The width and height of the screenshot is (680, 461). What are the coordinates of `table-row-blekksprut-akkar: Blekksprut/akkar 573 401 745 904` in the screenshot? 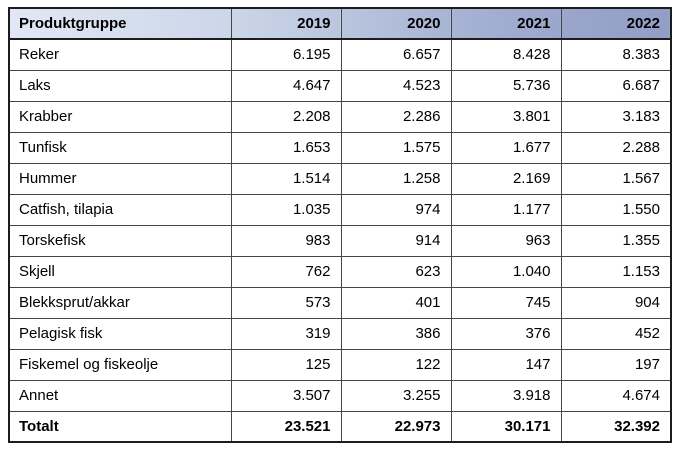 It's located at (340, 302).